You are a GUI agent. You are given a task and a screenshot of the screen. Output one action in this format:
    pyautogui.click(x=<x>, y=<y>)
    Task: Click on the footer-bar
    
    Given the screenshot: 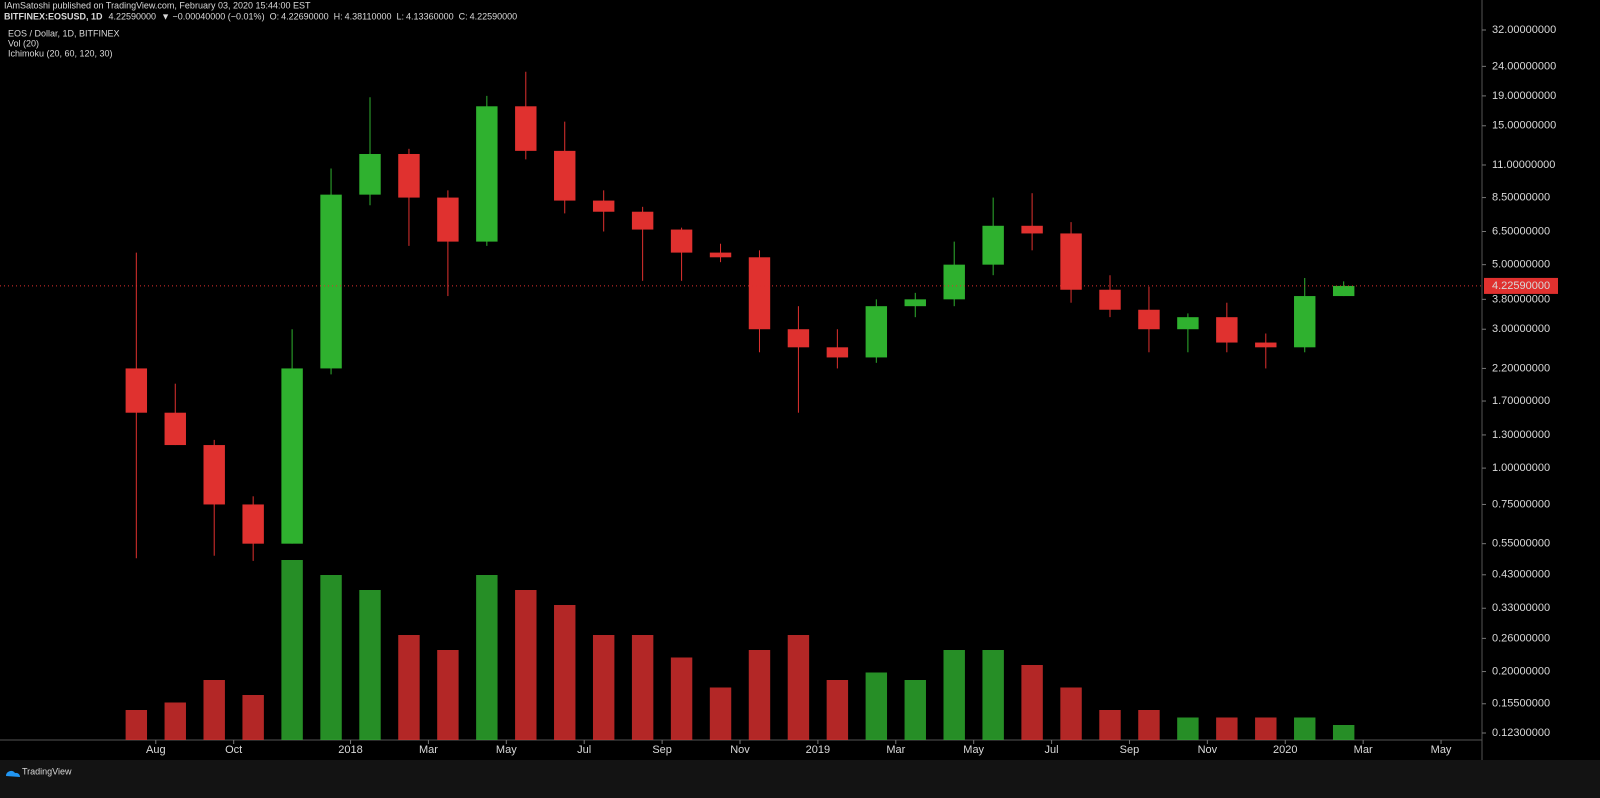 What is the action you would take?
    pyautogui.click(x=800, y=779)
    